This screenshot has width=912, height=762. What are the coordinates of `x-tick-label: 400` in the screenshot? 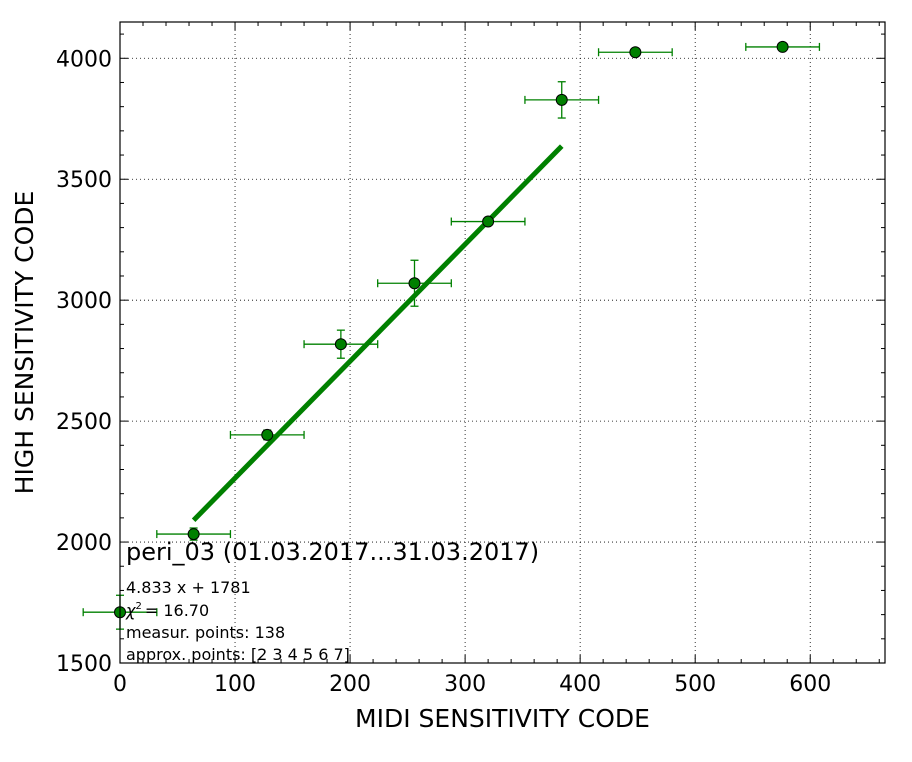 It's located at (580, 684).